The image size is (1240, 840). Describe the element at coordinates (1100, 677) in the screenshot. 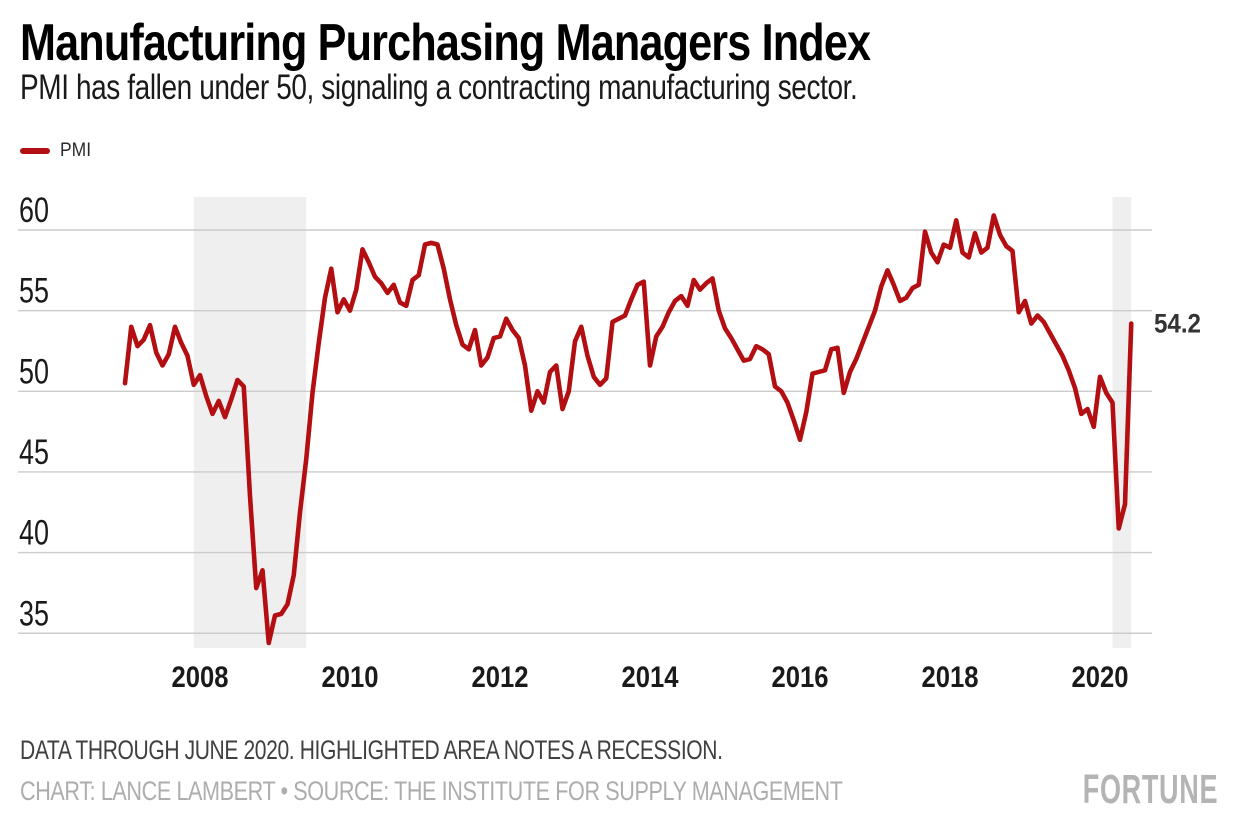

I see `x-tick-label: 2020` at that location.